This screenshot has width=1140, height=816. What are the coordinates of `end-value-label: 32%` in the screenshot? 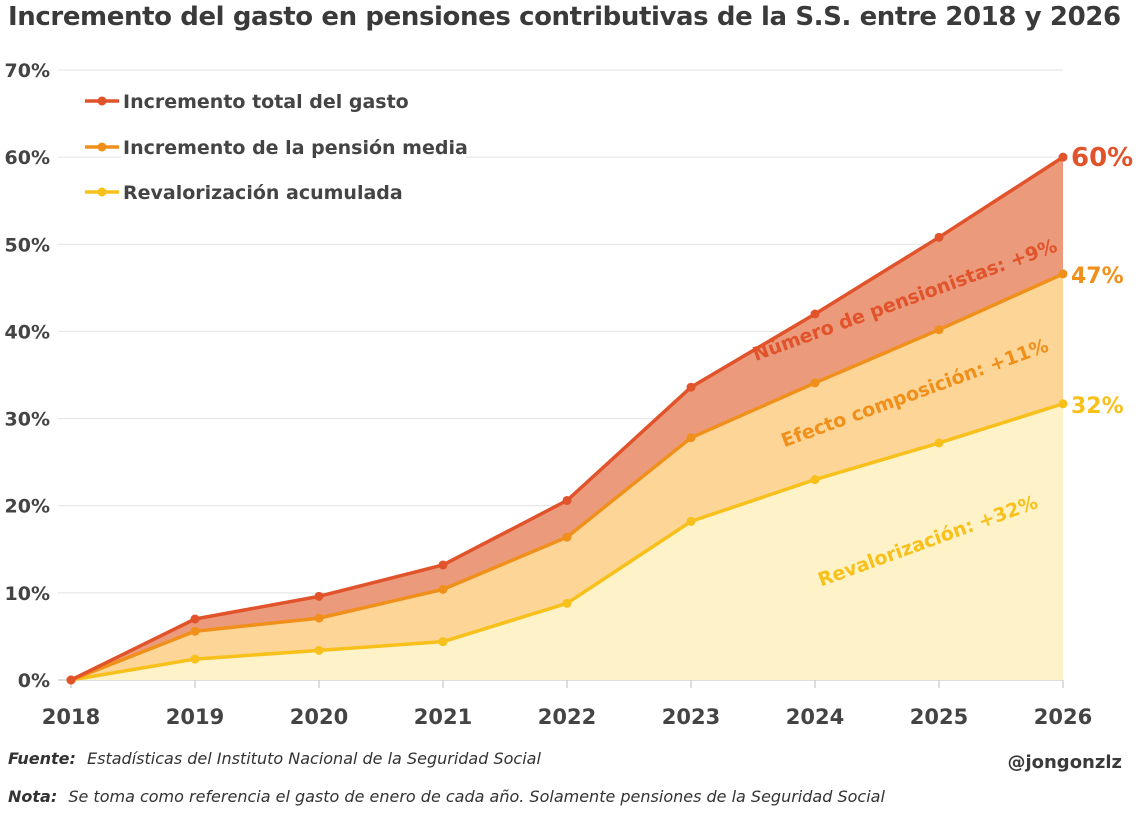 It's located at (1097, 406).